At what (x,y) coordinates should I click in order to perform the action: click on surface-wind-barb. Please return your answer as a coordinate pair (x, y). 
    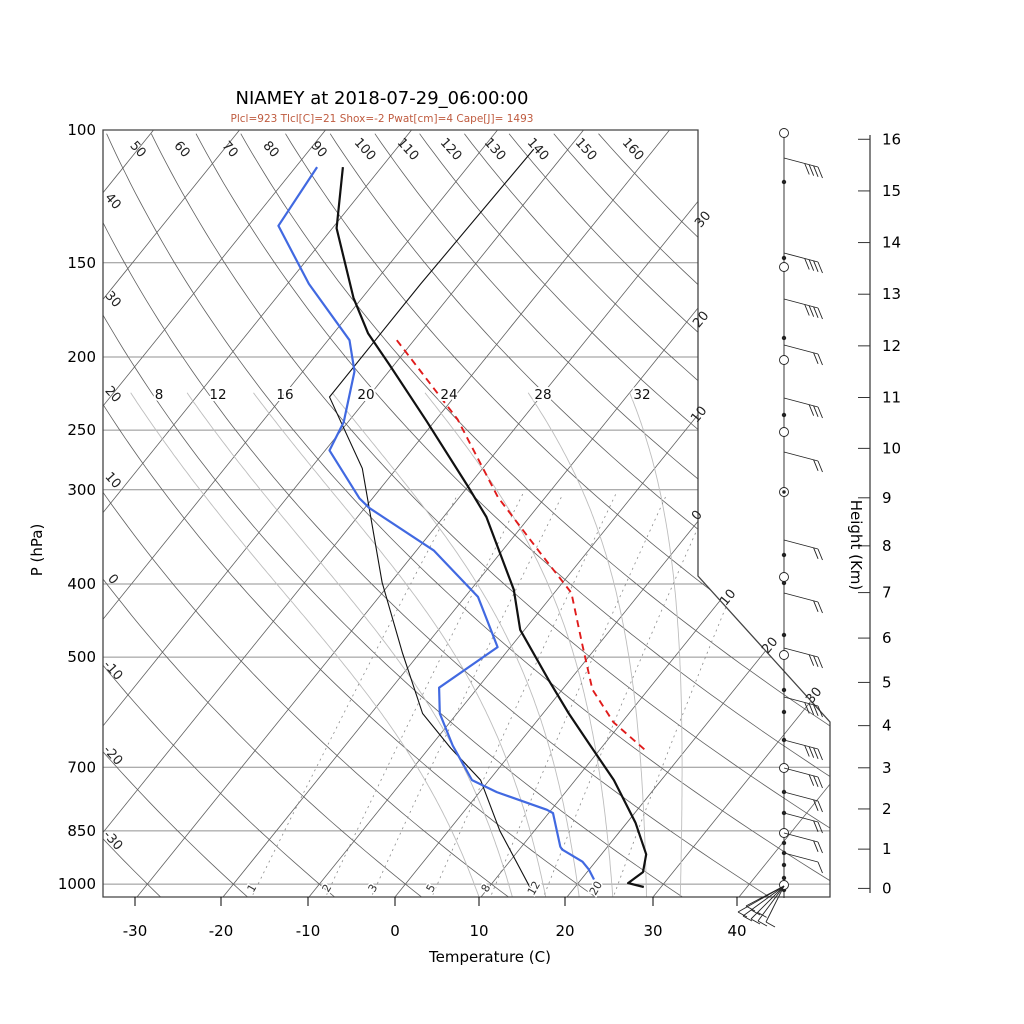
    Looking at the image, I should click on (761, 901).